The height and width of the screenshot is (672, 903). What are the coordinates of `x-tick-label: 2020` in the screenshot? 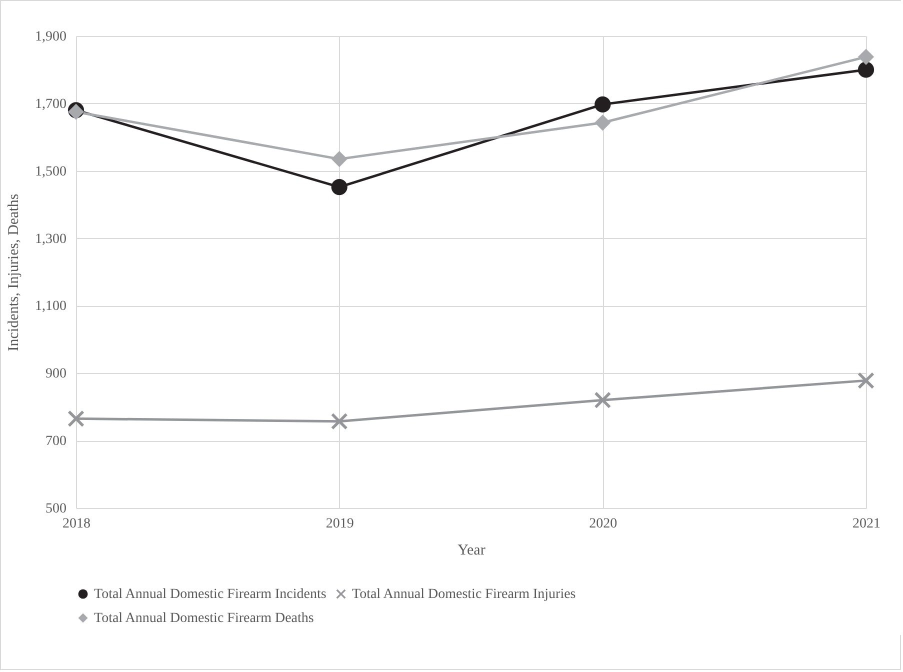 It's located at (603, 524).